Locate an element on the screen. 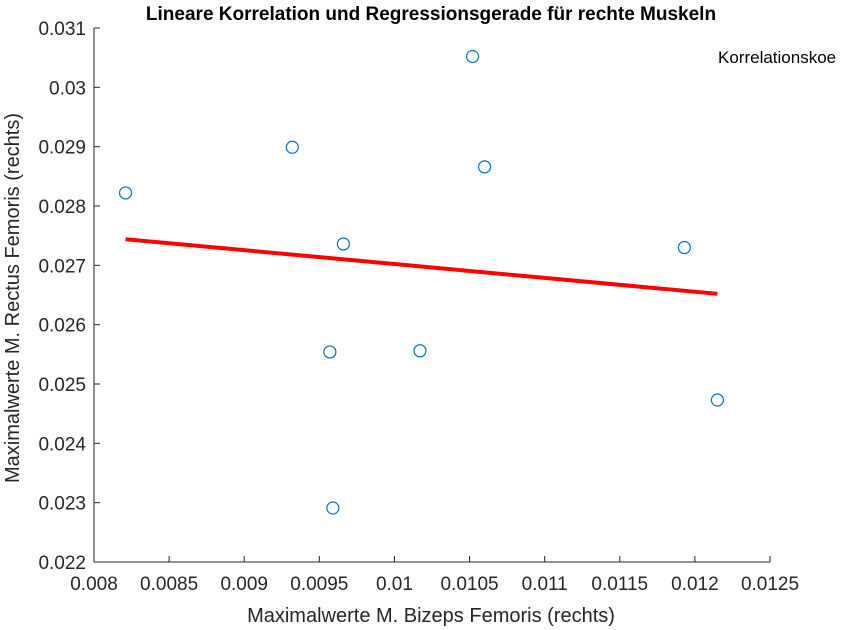 This screenshot has width=856, height=630. x-tick-label: 0.0115 is located at coordinates (619, 584).